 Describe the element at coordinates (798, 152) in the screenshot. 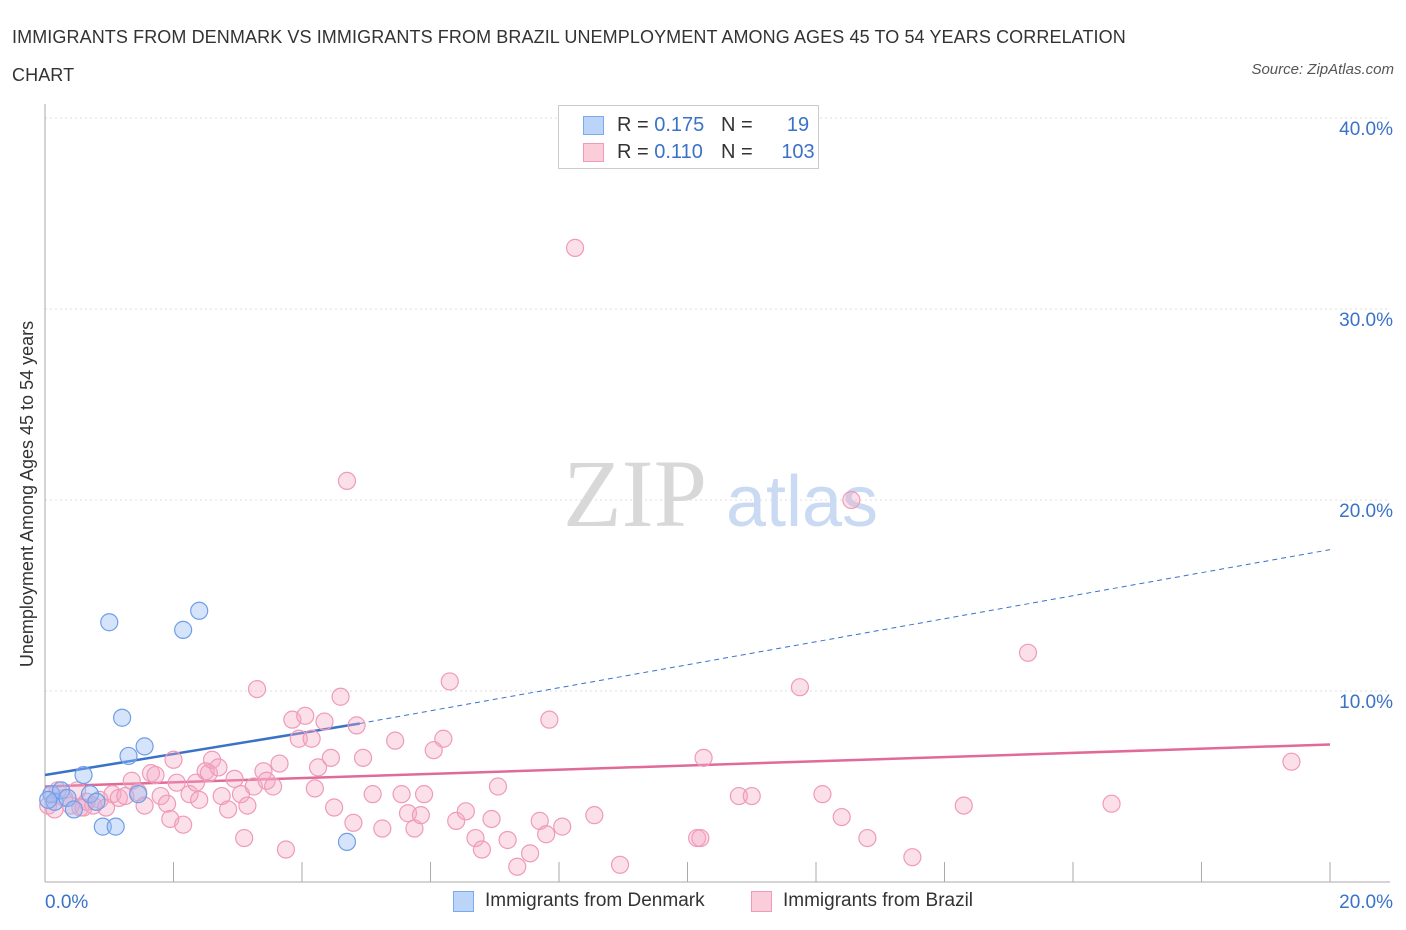

I see `brazil-n-value: 103` at that location.